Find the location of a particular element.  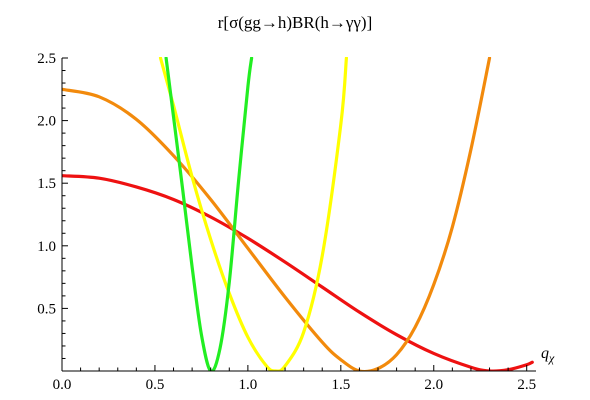

x-tick-label: 0.0 is located at coordinates (62, 385).